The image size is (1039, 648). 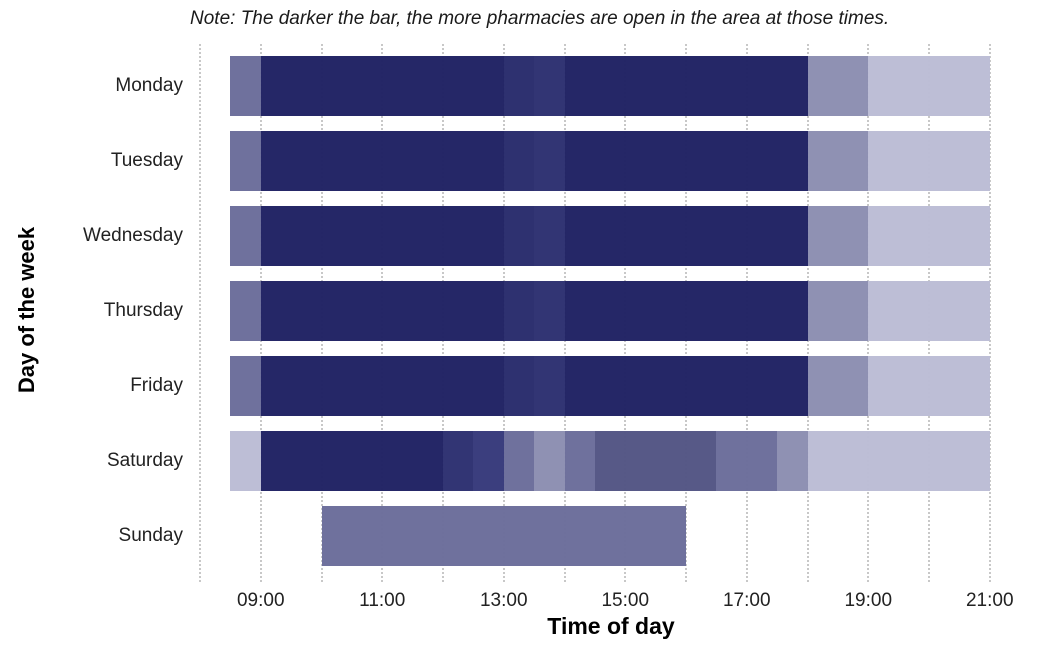 What do you see at coordinates (133, 235) in the screenshot?
I see `day-label-wednesday: Wednesday` at bounding box center [133, 235].